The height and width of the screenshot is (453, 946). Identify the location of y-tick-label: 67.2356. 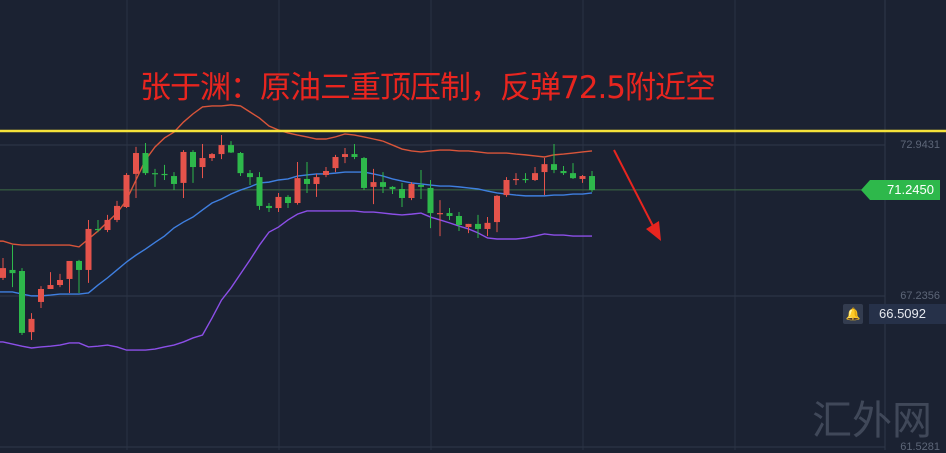
(920, 296).